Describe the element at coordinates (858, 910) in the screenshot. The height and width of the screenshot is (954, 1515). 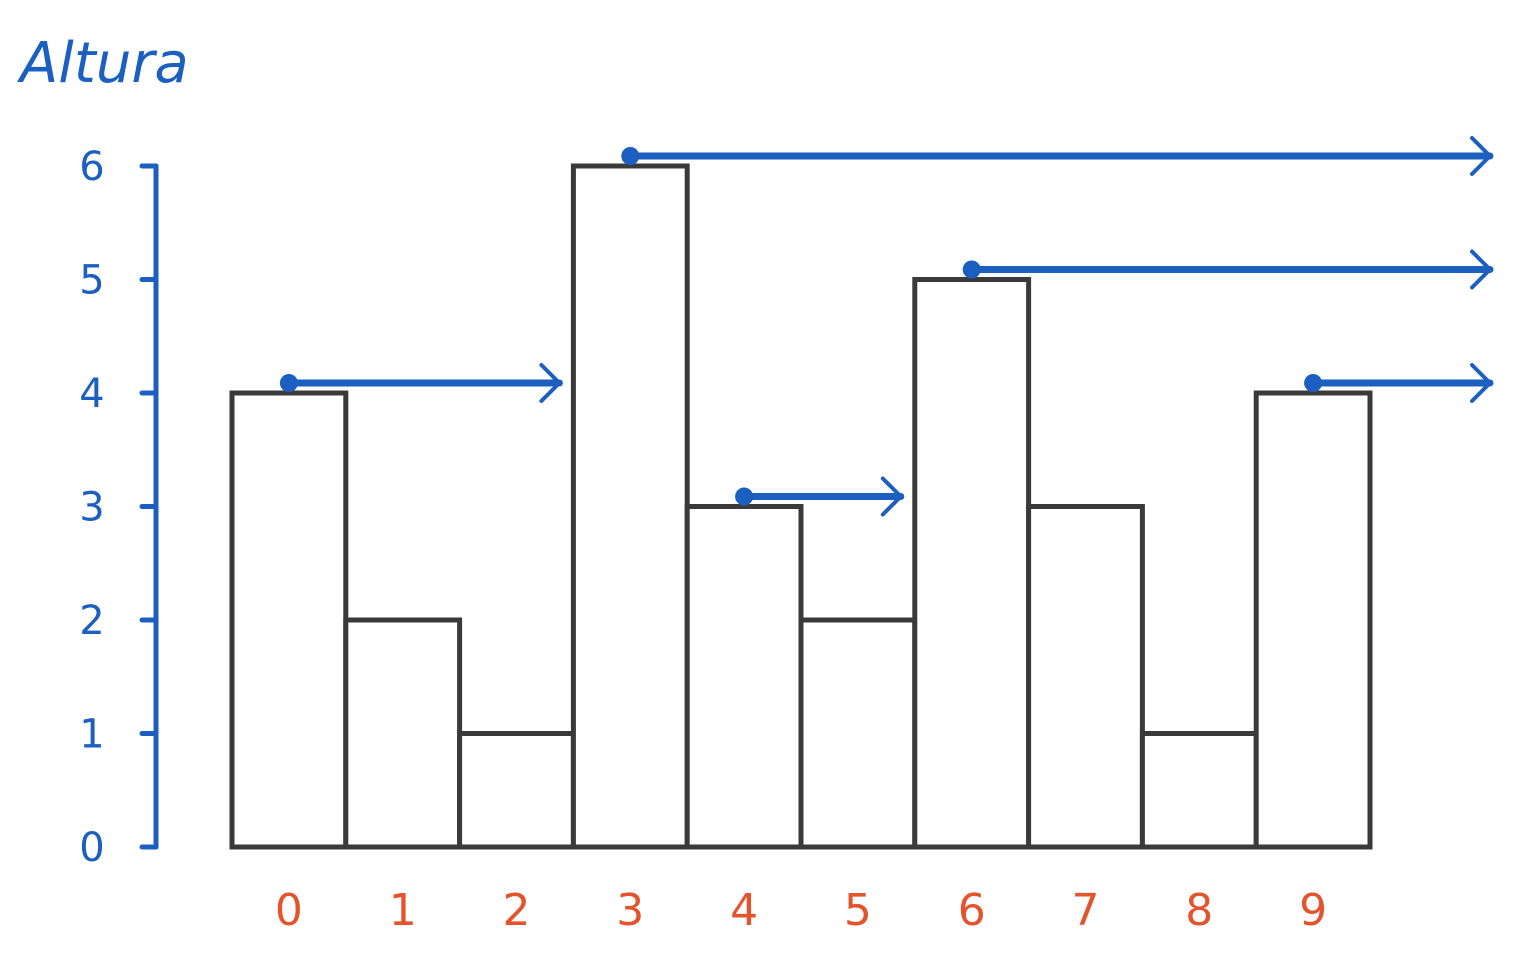
I see `x-tick-label: 5` at that location.